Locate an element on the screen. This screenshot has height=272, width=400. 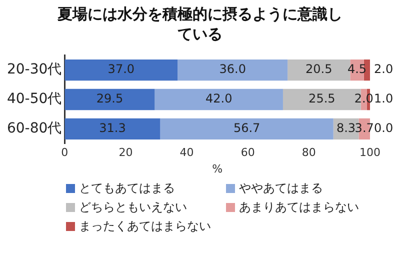
data-label: 0.0 is located at coordinates (384, 128).